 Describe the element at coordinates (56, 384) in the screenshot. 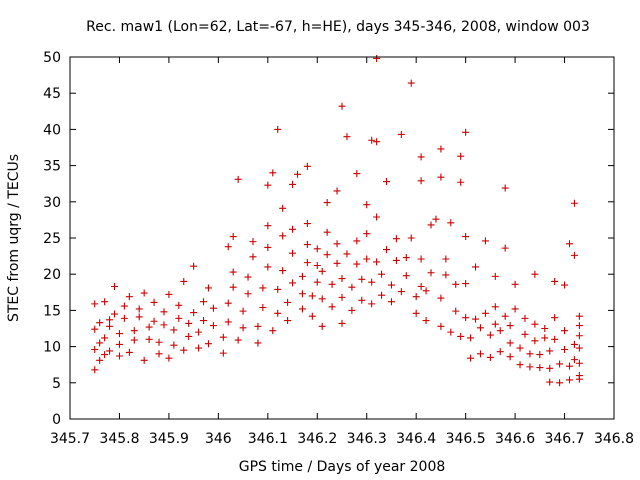

I see `y-tick-label: 5` at that location.